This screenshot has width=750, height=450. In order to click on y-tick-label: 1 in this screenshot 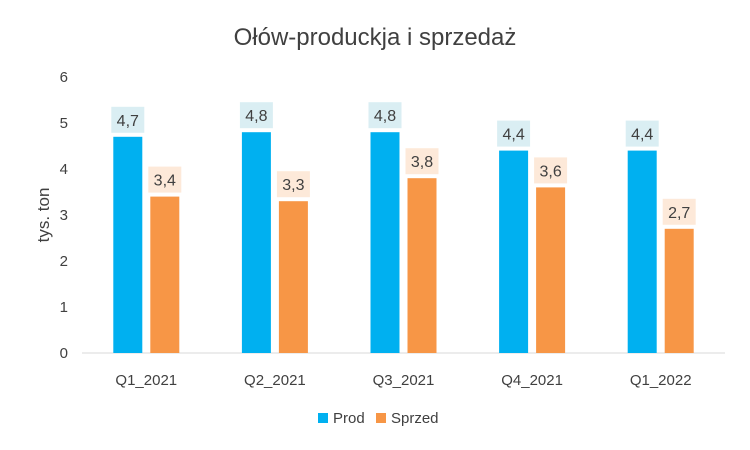, I will do `click(64, 307)`.